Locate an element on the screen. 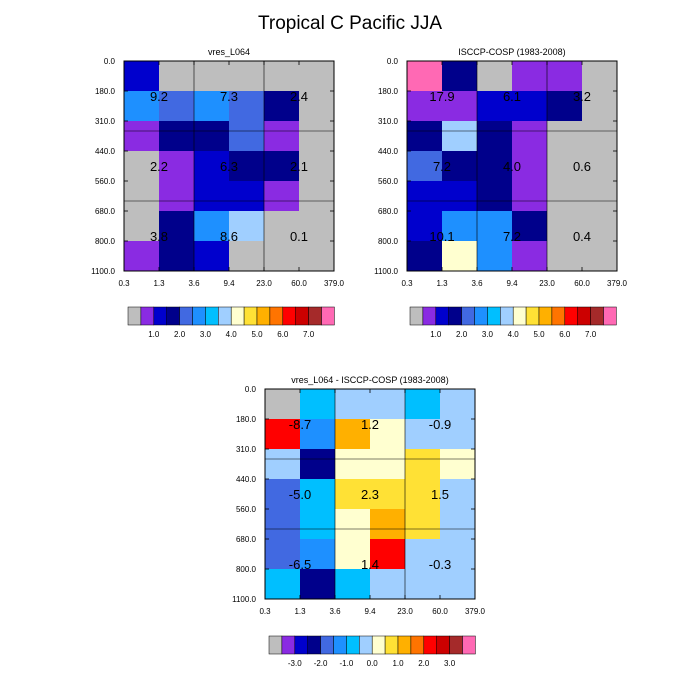 This screenshot has height=700, width=700. bin-value-label: 0.4 is located at coordinates (582, 236).